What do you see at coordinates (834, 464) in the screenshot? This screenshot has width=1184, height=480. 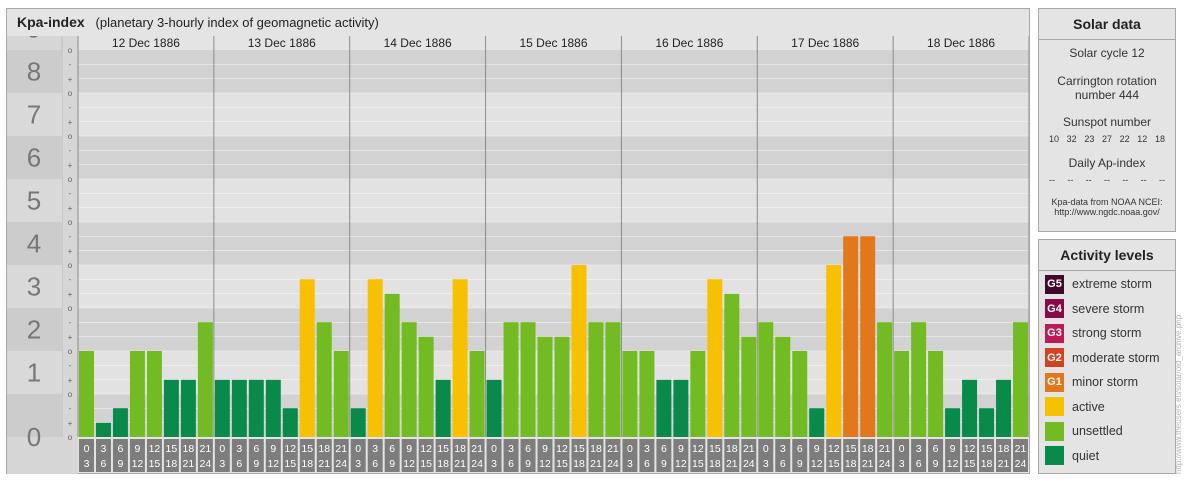 I see `time-end-label: 15` at bounding box center [834, 464].